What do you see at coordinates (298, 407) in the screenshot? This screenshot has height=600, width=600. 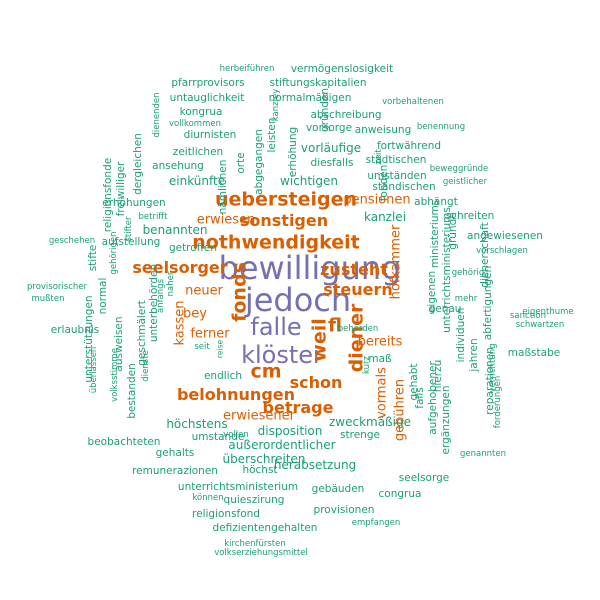 I see `cloud-word: betrage` at bounding box center [298, 407].